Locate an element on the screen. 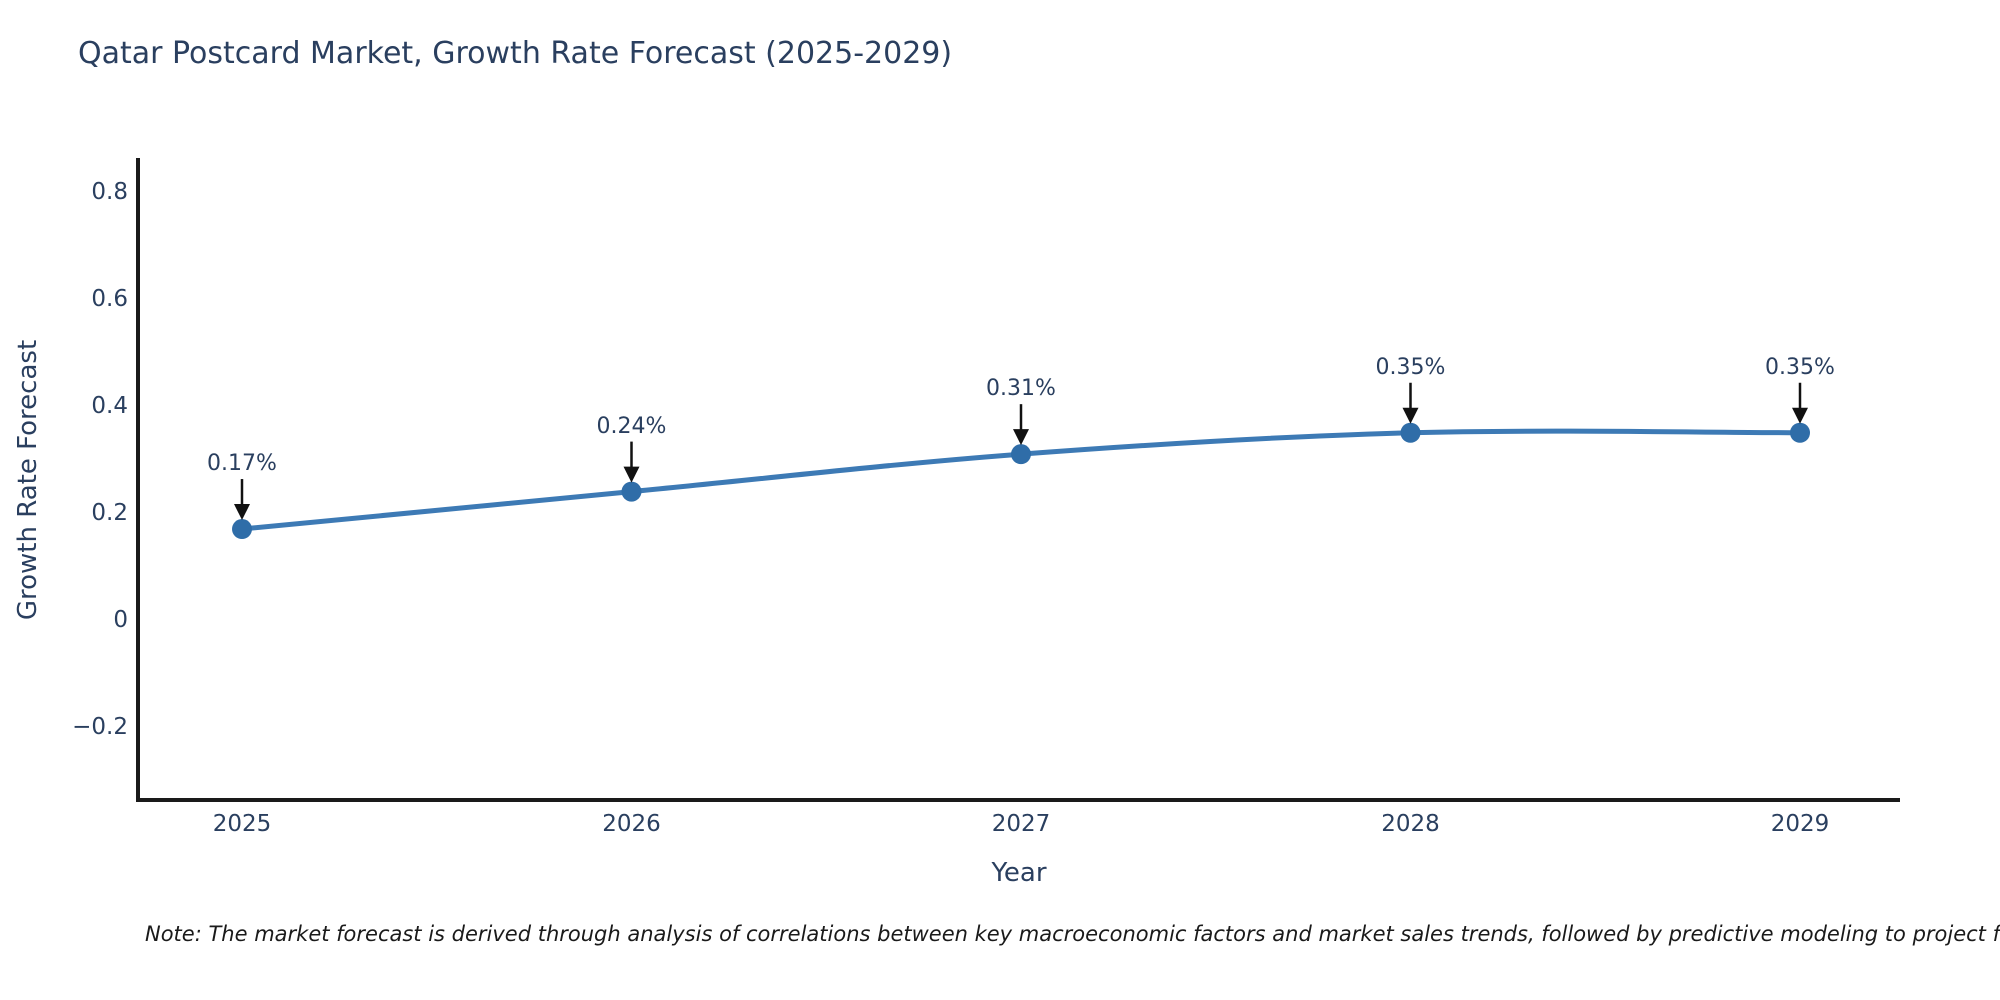 The height and width of the screenshot is (1000, 2000). point-value-label: 0.24% is located at coordinates (631, 426).